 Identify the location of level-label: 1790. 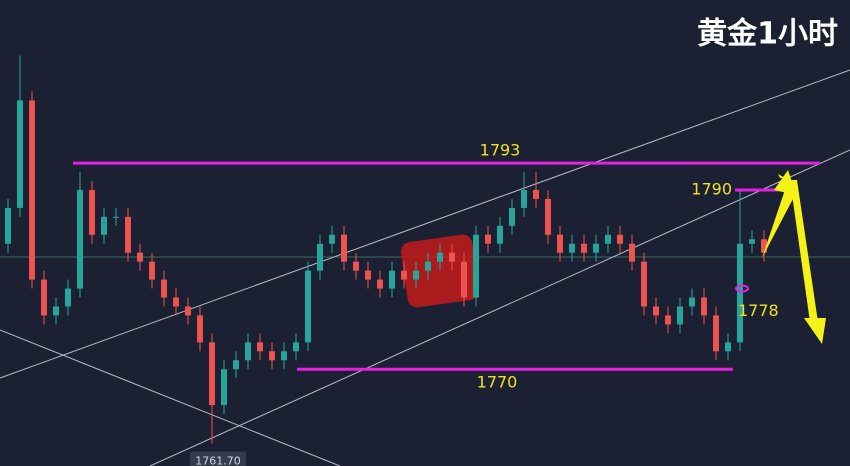
(711, 188).